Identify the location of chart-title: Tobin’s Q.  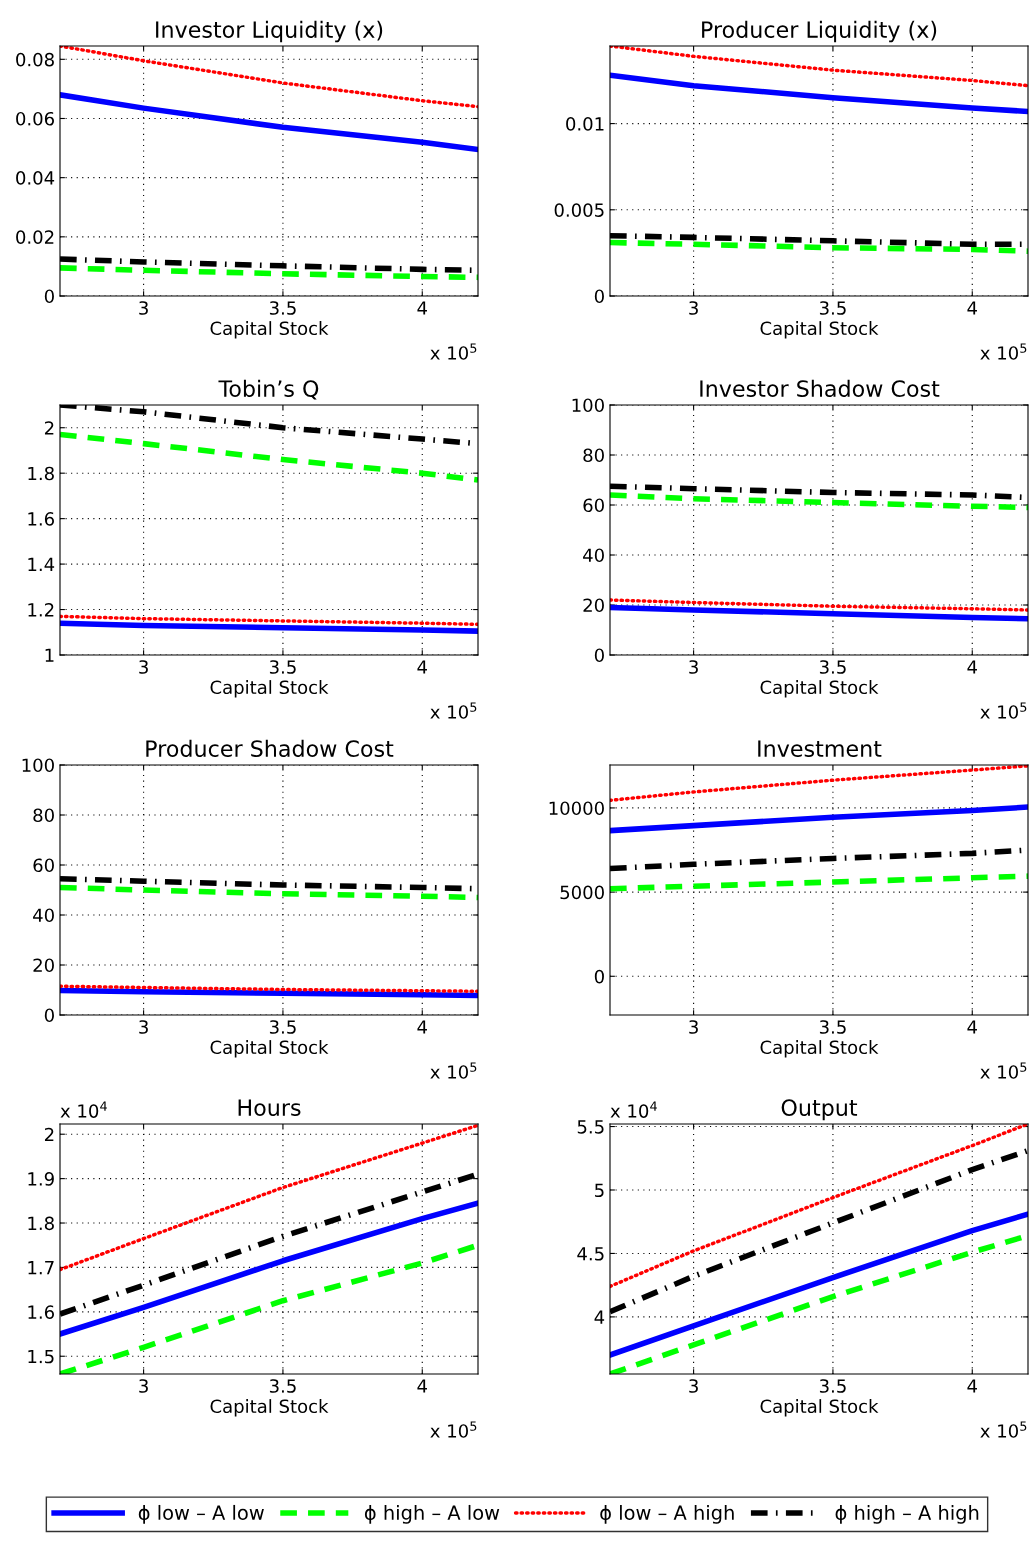
(268, 389).